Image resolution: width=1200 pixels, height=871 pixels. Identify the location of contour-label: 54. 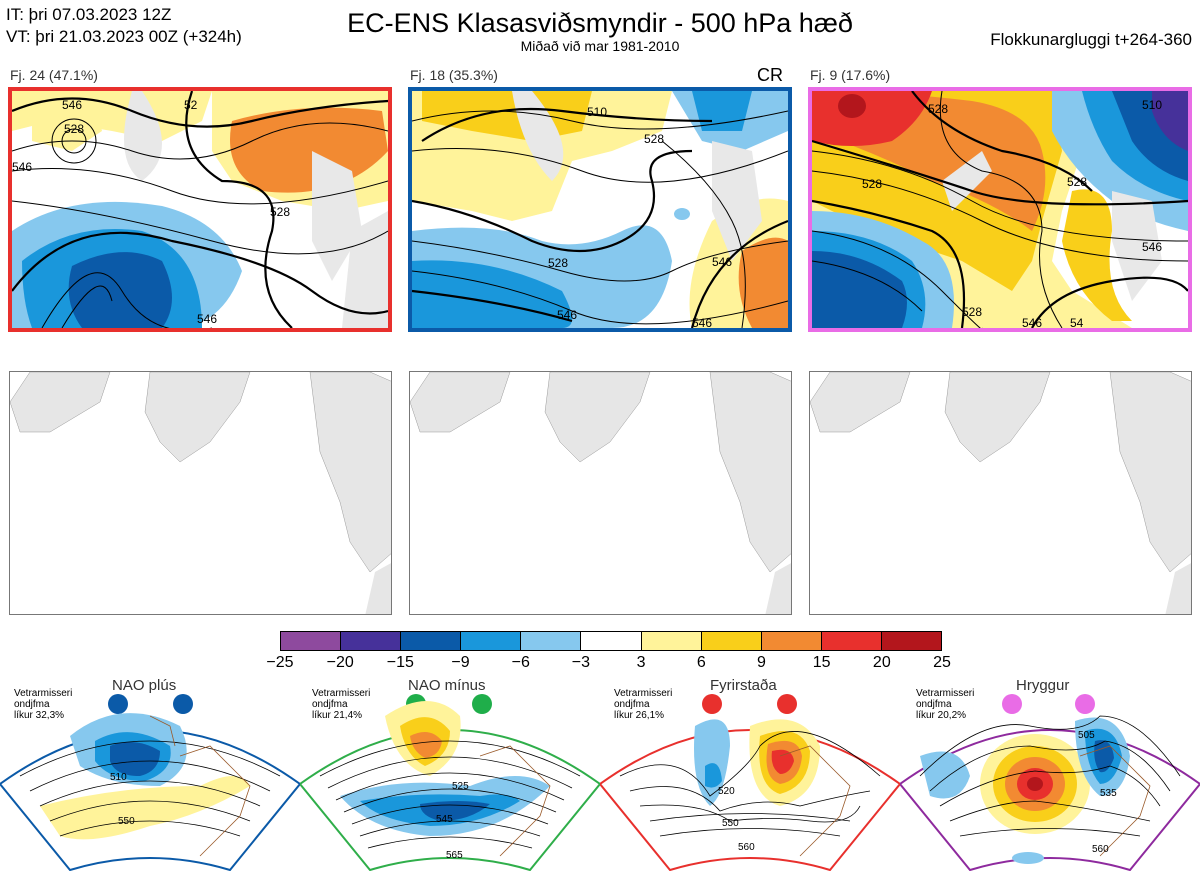
(1077, 322).